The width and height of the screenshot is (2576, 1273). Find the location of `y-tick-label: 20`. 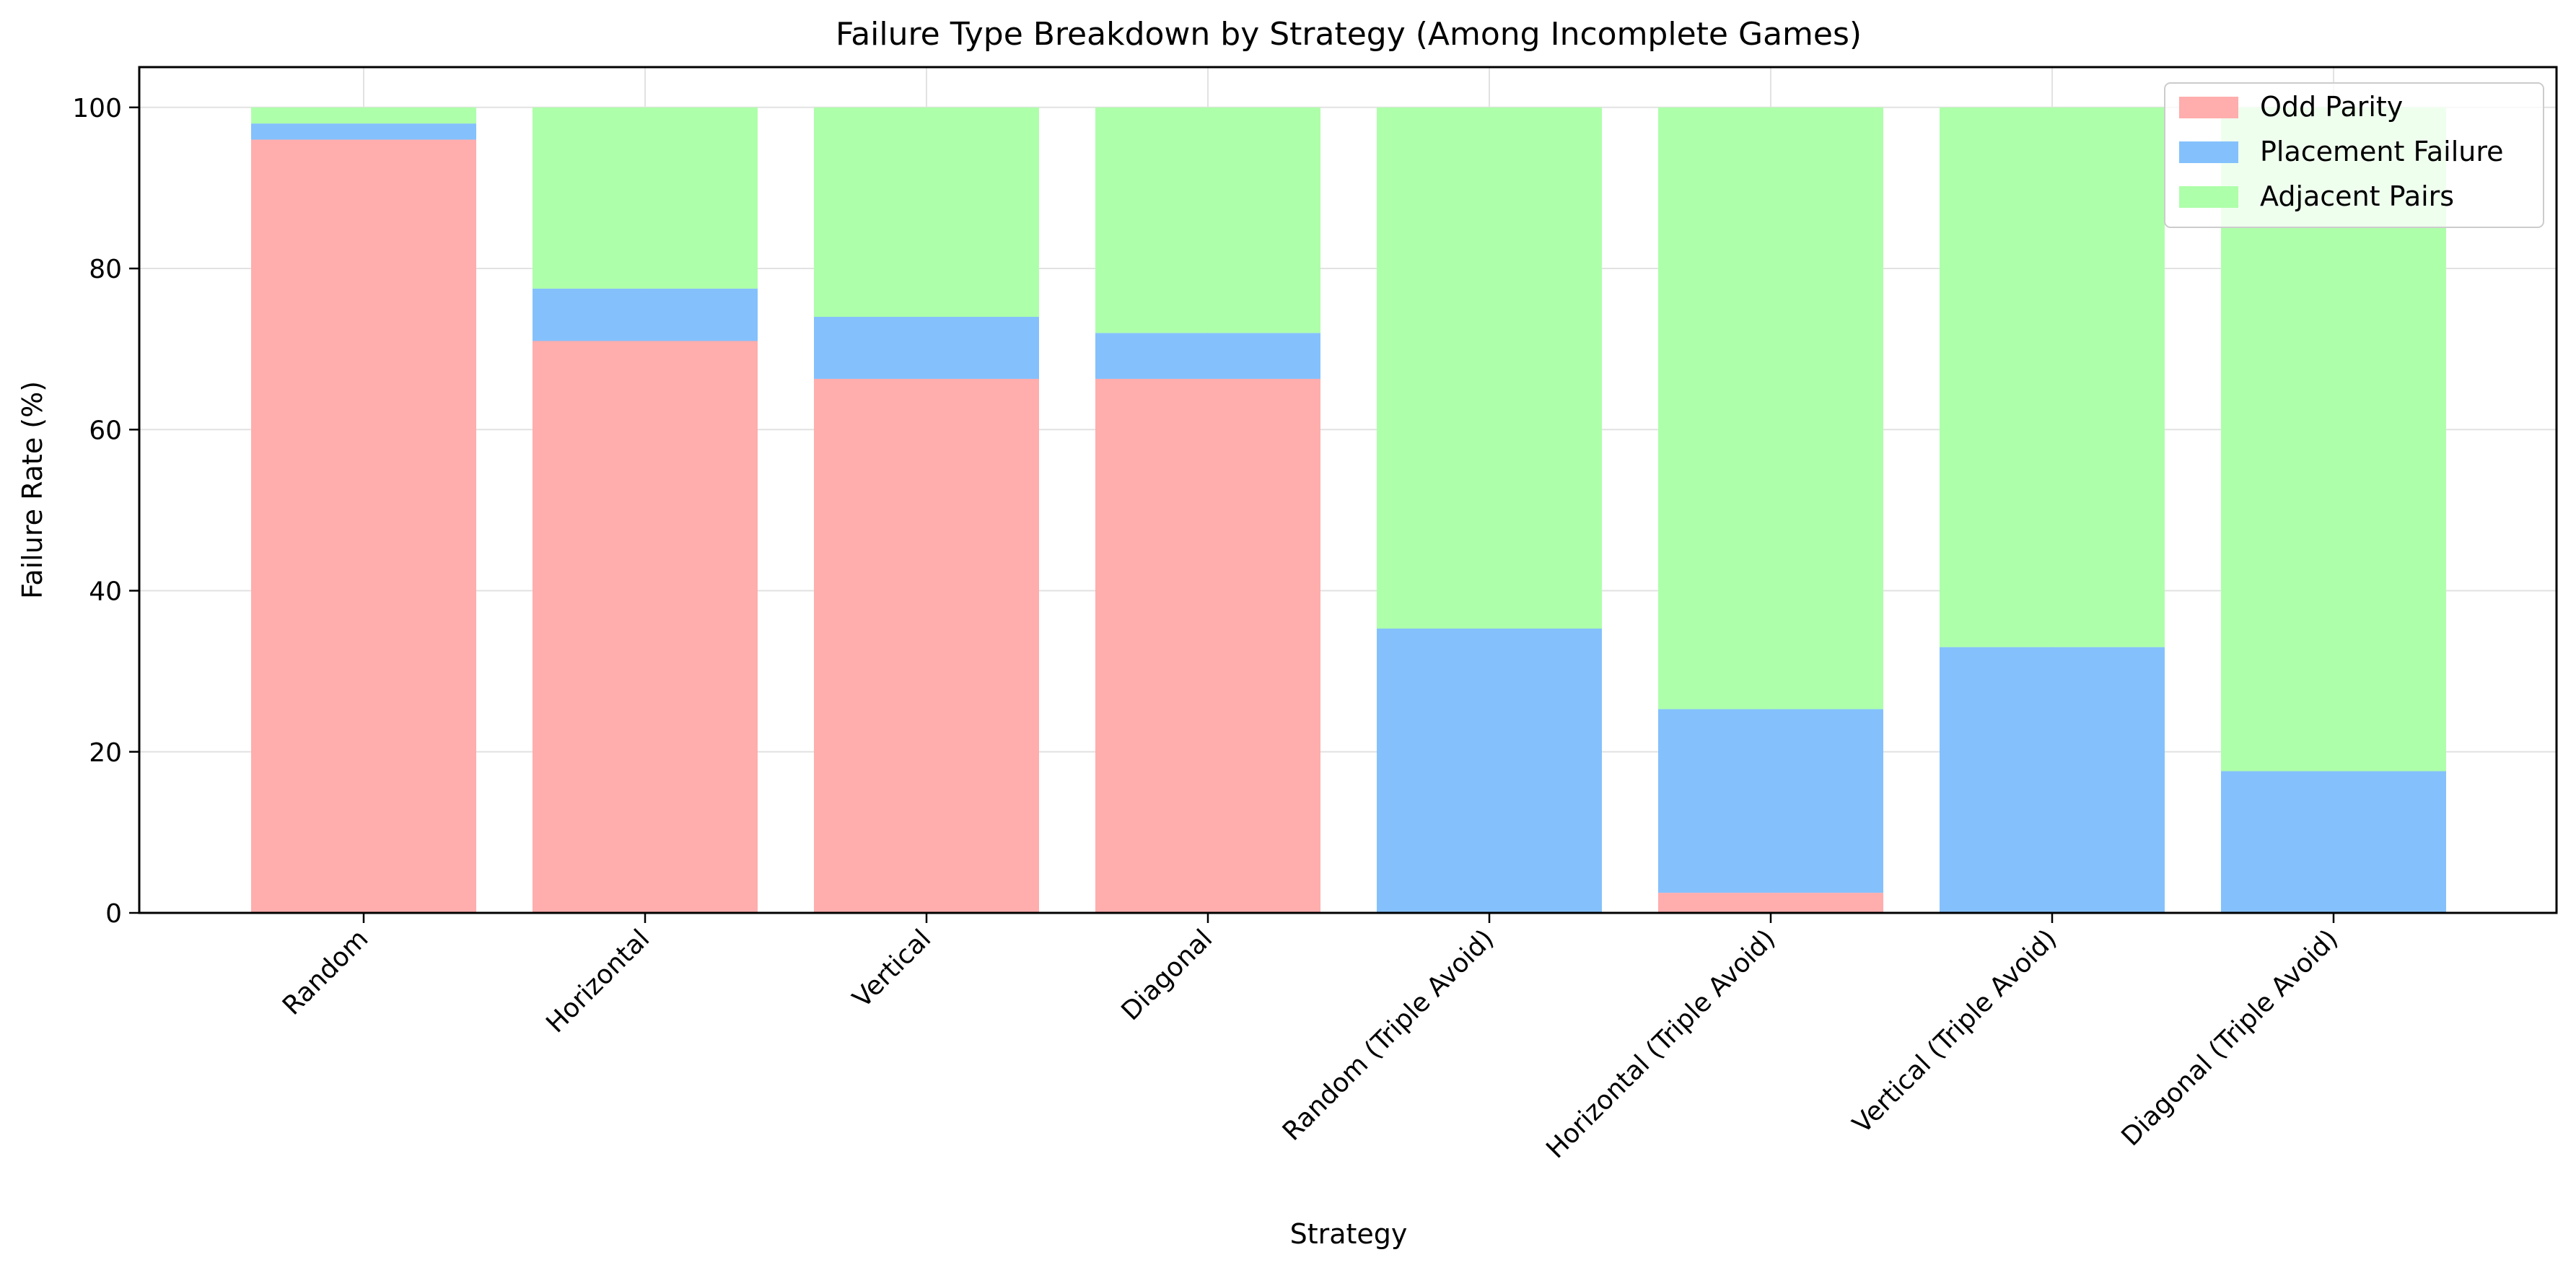

y-tick-label: 20 is located at coordinates (105, 753).